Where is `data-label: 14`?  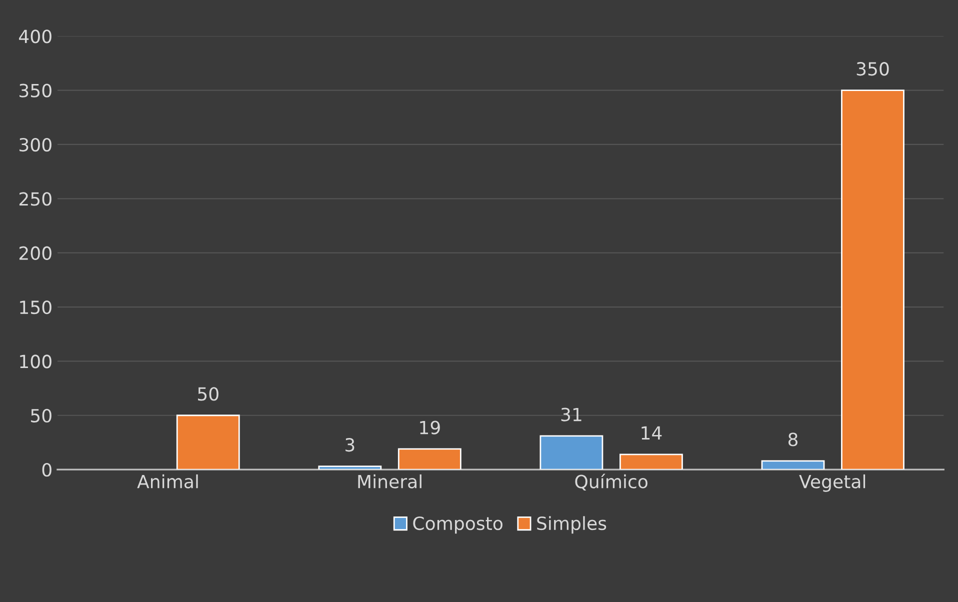 data-label: 14 is located at coordinates (652, 433).